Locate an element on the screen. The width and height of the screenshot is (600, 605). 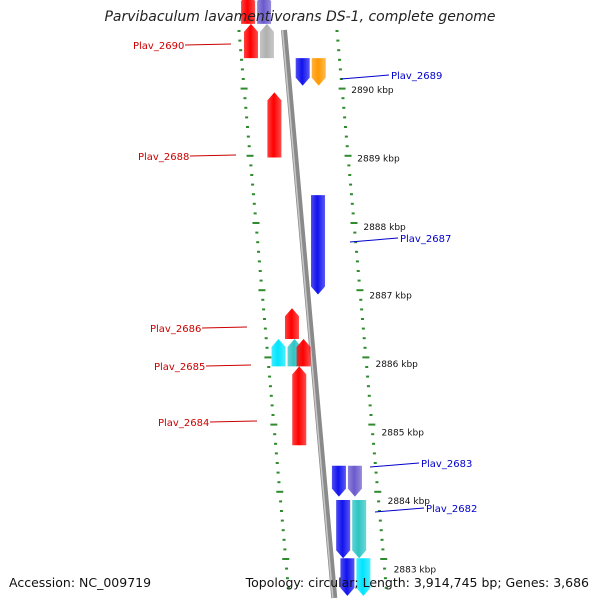
gene-label: Plav_2689 is located at coordinates (416, 76).